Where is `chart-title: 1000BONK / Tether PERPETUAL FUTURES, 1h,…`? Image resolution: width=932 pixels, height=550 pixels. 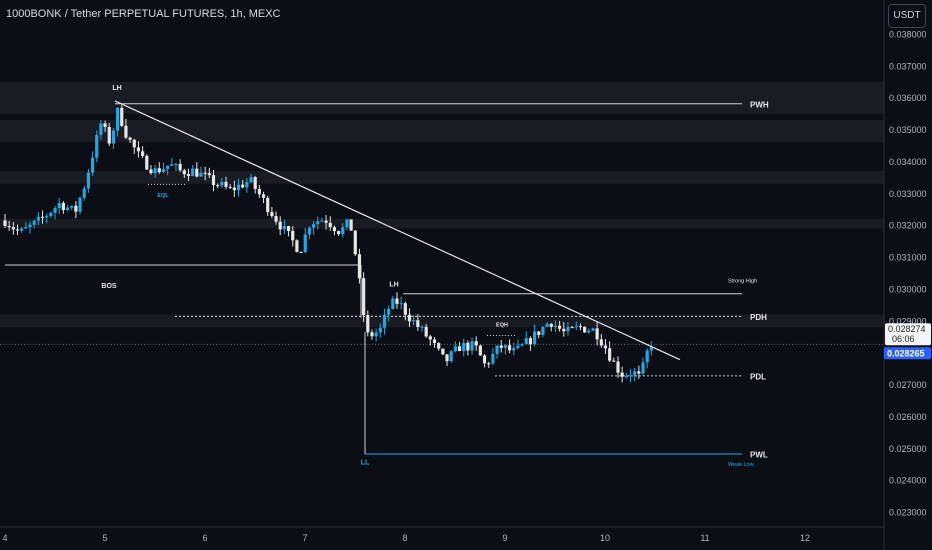 chart-title: 1000BONK / Tether PERPETUAL FUTURES, 1h,… is located at coordinates (143, 14).